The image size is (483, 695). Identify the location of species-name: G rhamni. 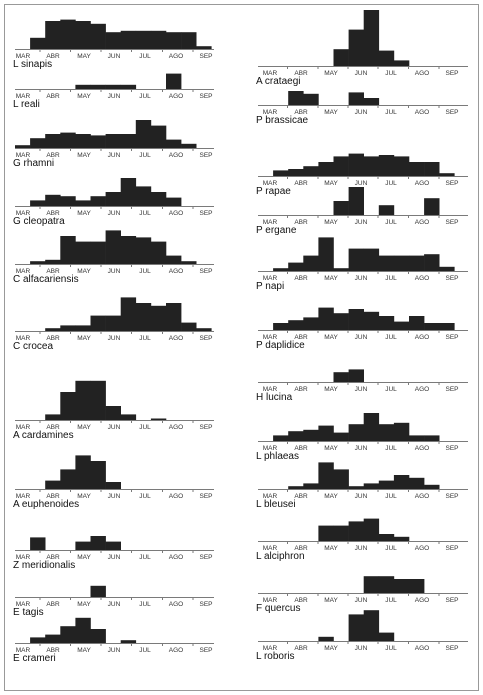
(33, 163).